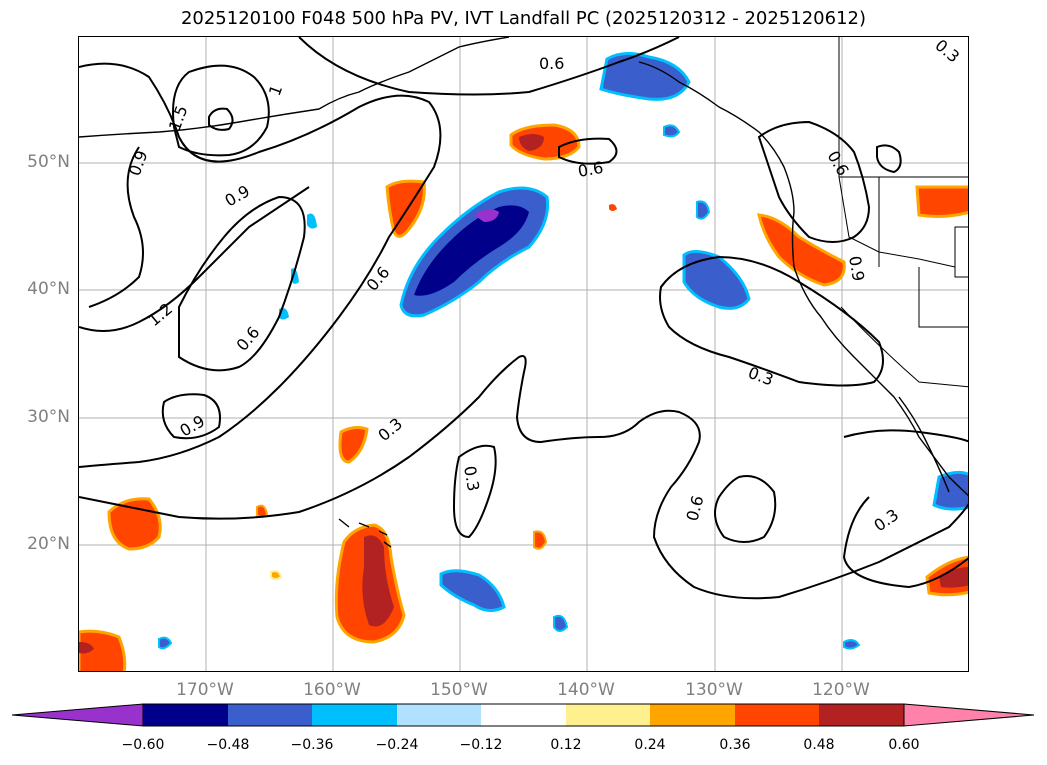 This screenshot has width=1047, height=765. Describe the element at coordinates (276, 575) in the screenshot. I see `pos-blob-small4` at that location.